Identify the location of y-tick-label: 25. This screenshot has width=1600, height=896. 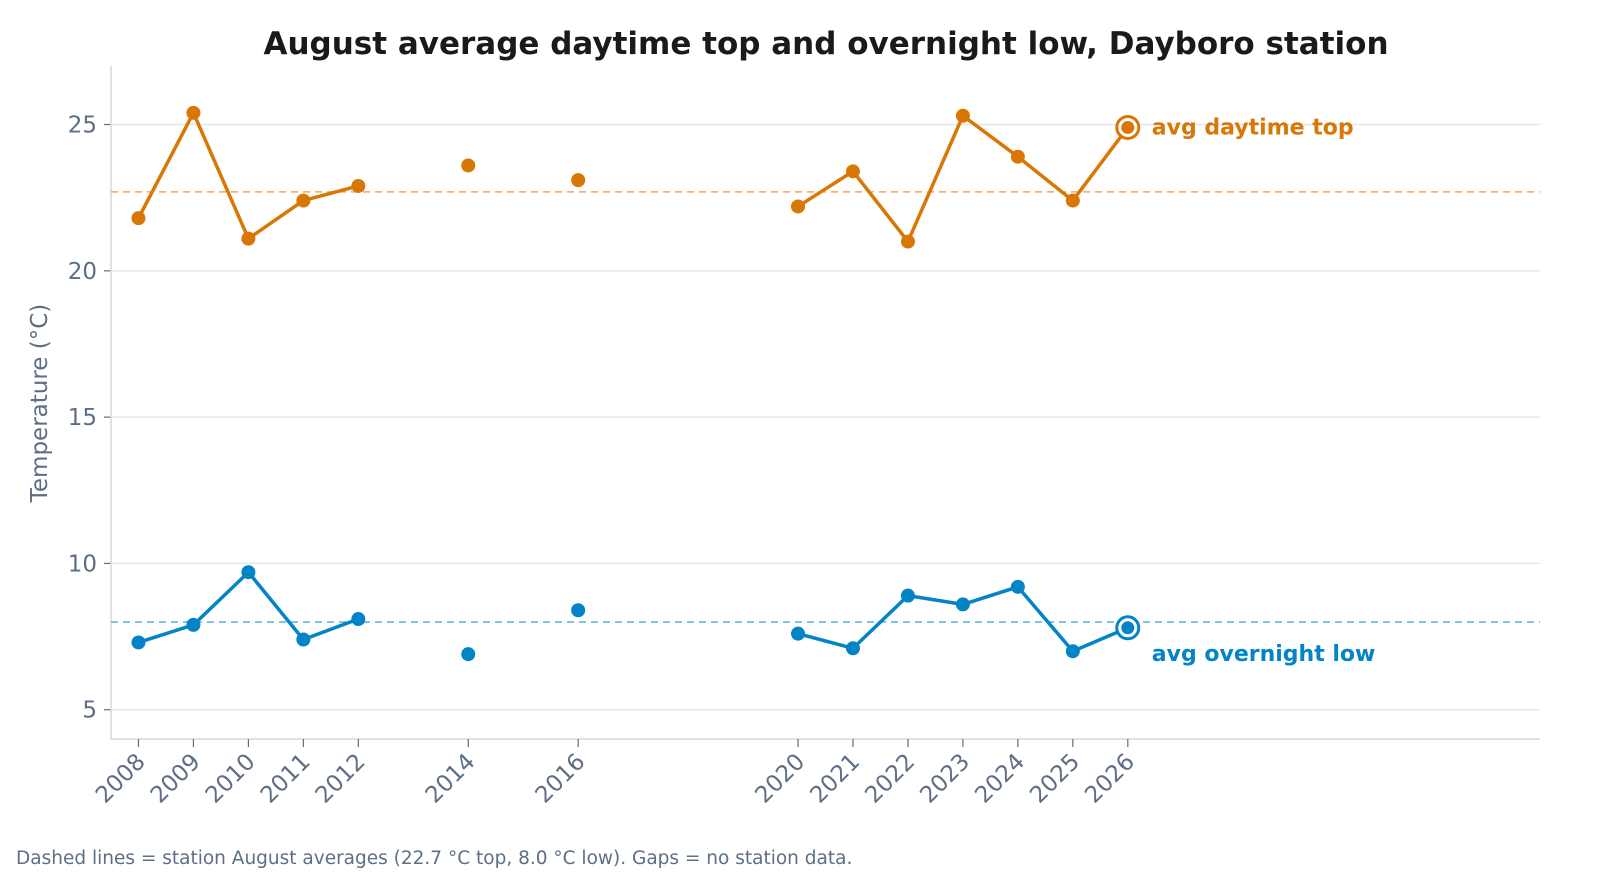
(82, 126).